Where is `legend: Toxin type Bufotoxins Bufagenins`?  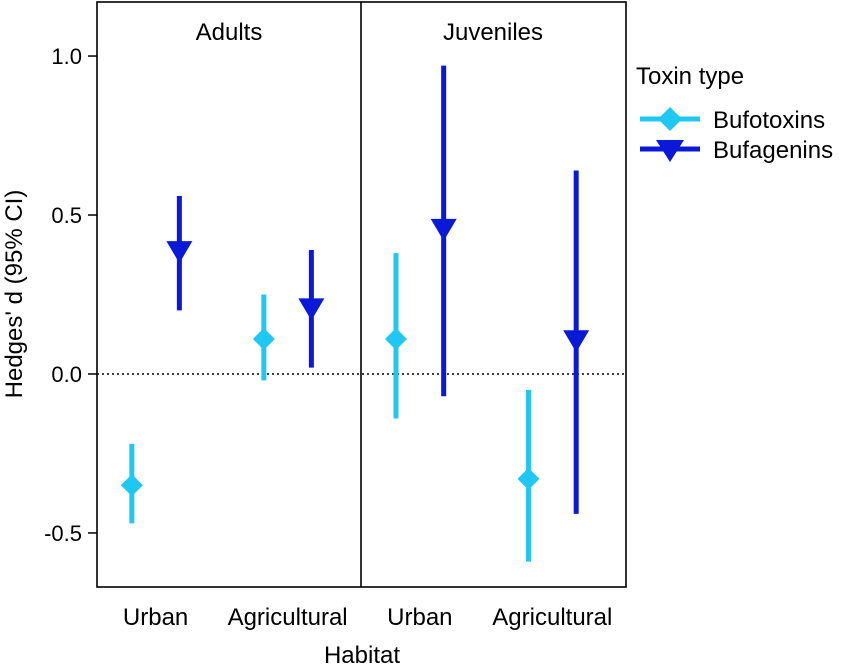
legend: Toxin type Bufotoxins Bufagenins is located at coordinates (734, 113).